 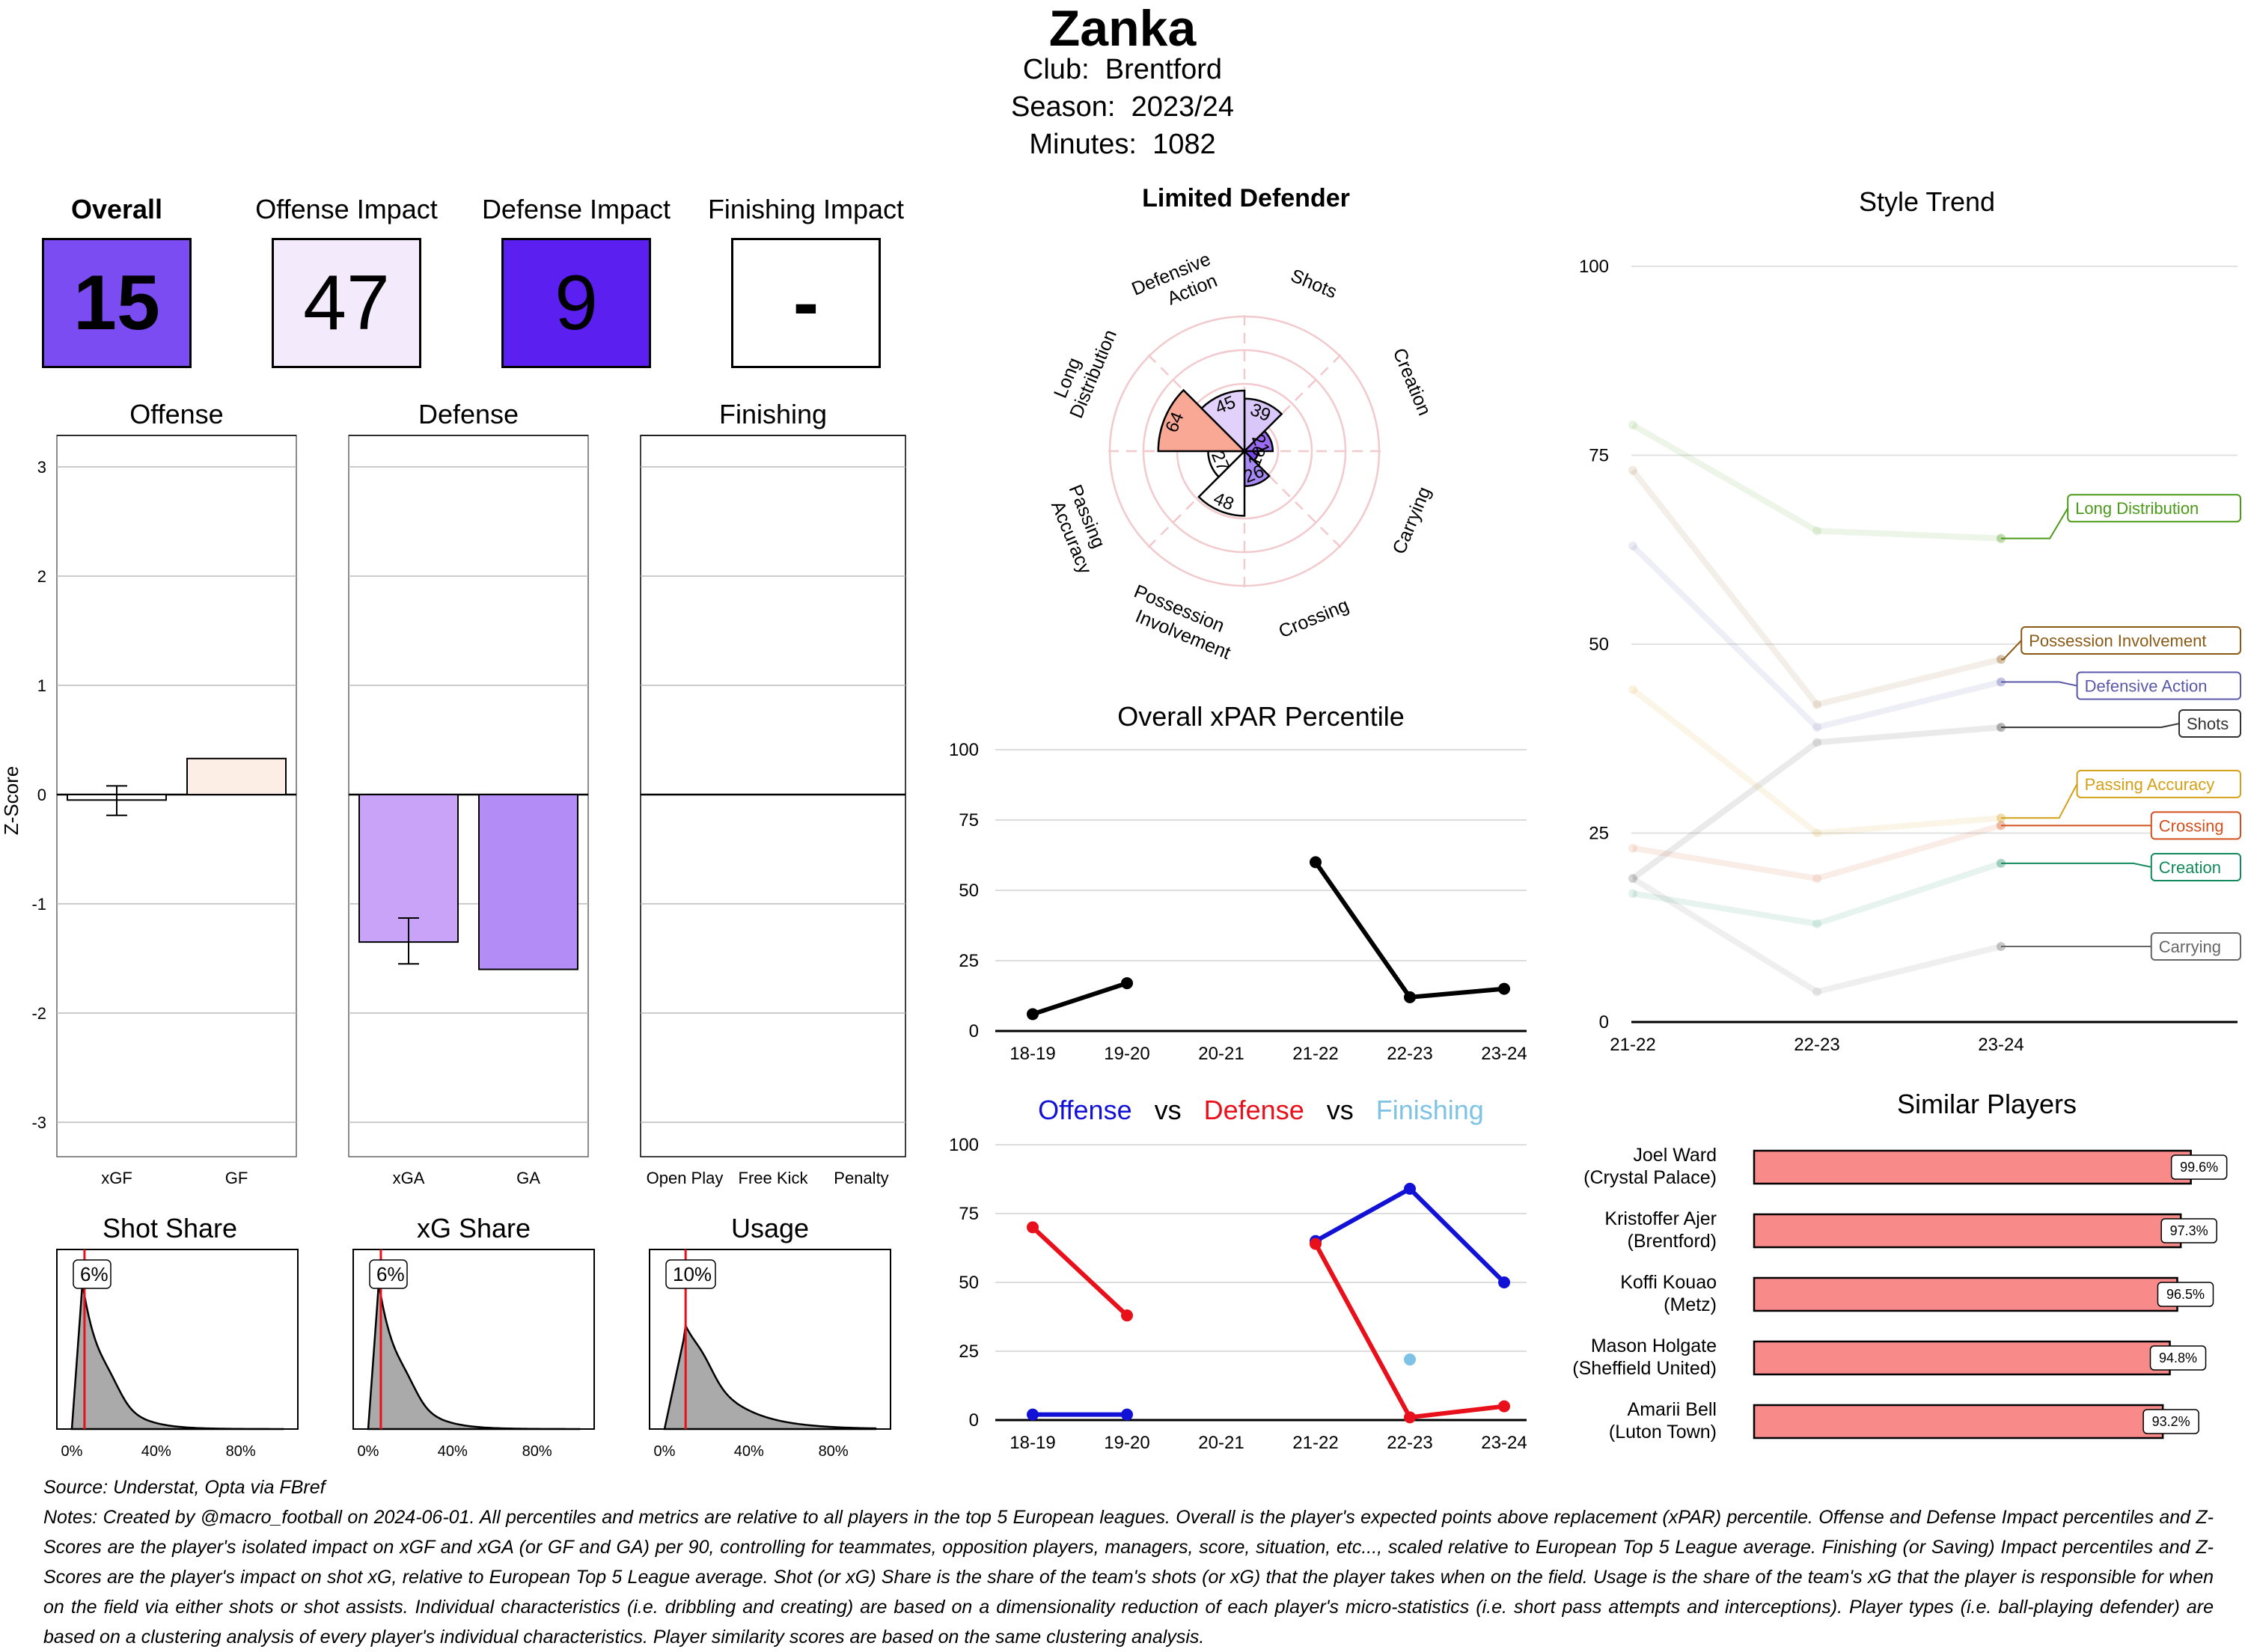 I want to click on trend-xtick: 22-23, so click(x=1816, y=1045).